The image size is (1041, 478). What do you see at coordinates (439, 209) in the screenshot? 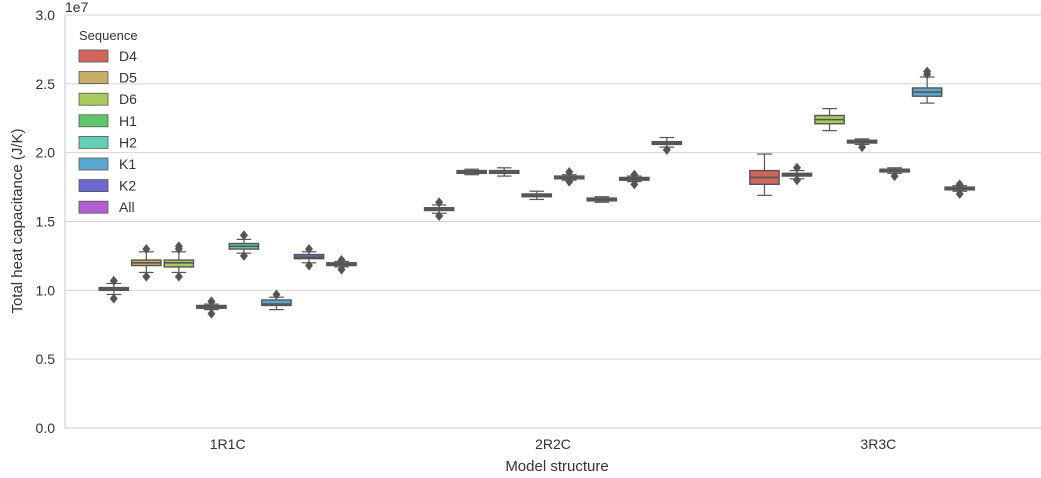
I see `box-d4-2r2c` at bounding box center [439, 209].